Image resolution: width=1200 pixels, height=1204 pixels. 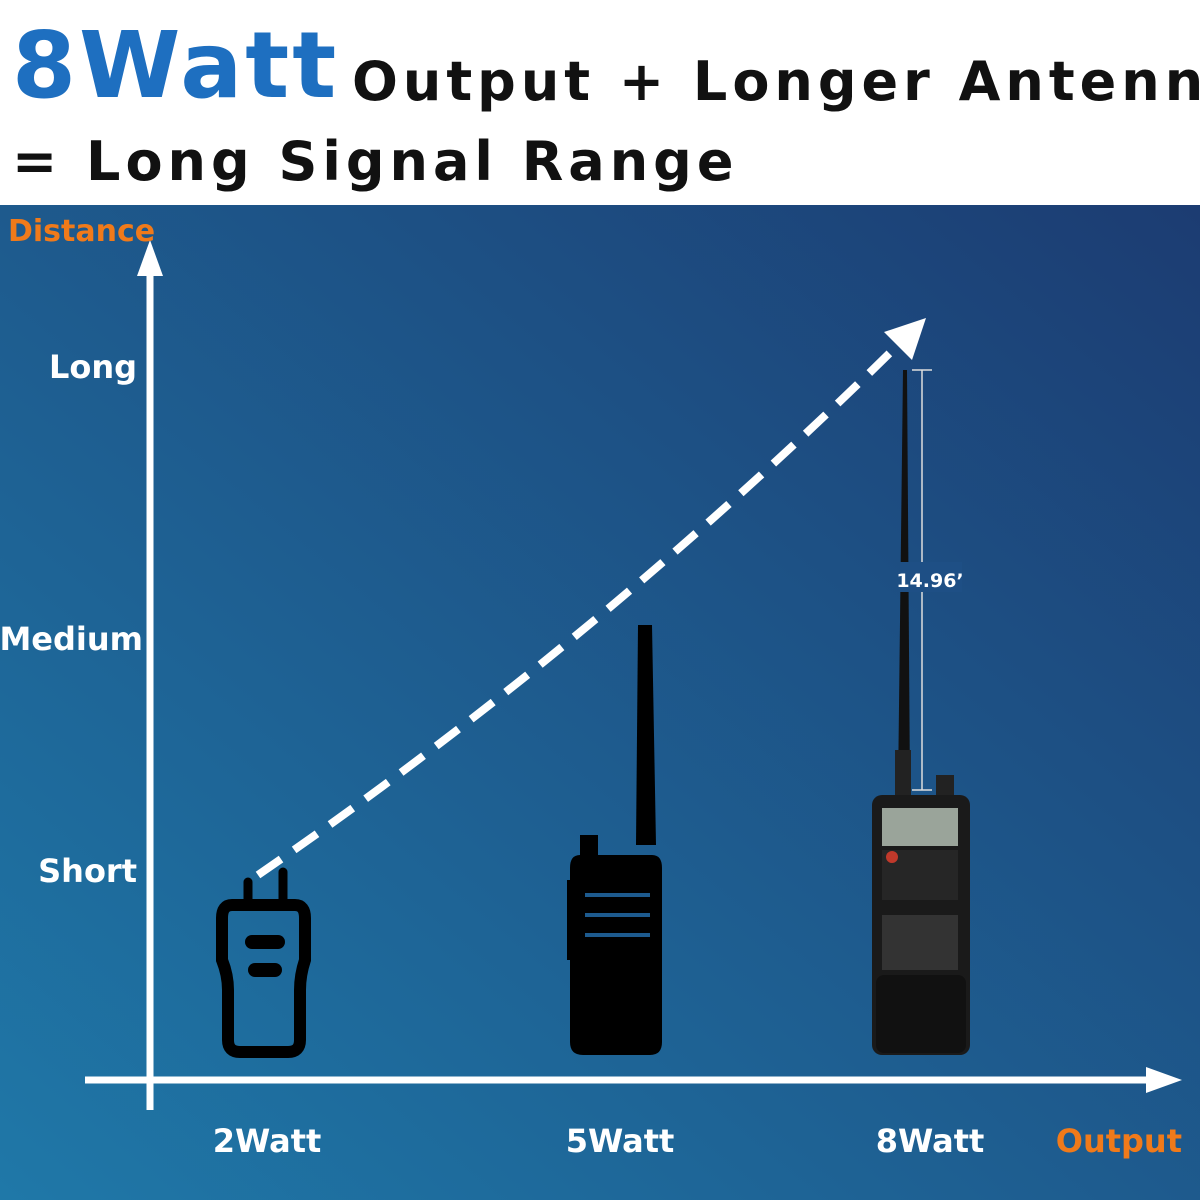 What do you see at coordinates (267, 1141) in the screenshot?
I see `x-level: 2Watt` at bounding box center [267, 1141].